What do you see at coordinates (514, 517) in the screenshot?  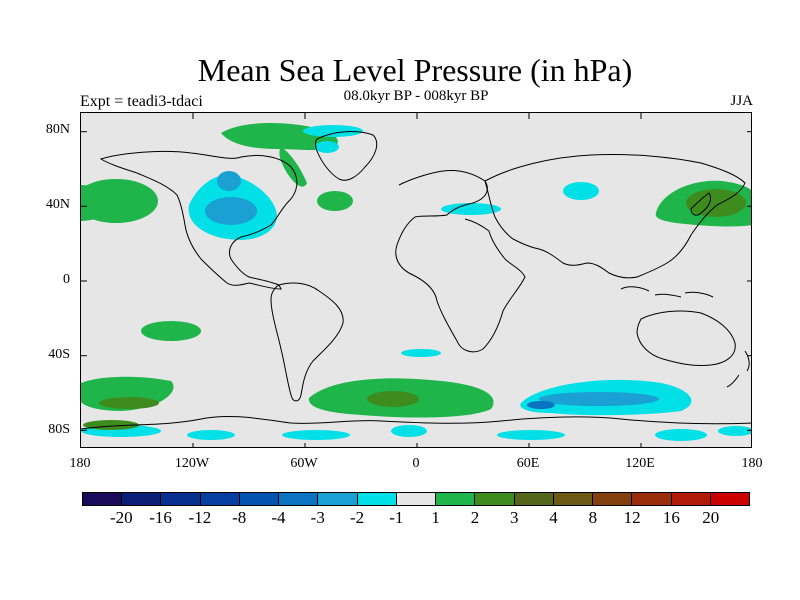 I see `colorbar-label: 3` at bounding box center [514, 517].